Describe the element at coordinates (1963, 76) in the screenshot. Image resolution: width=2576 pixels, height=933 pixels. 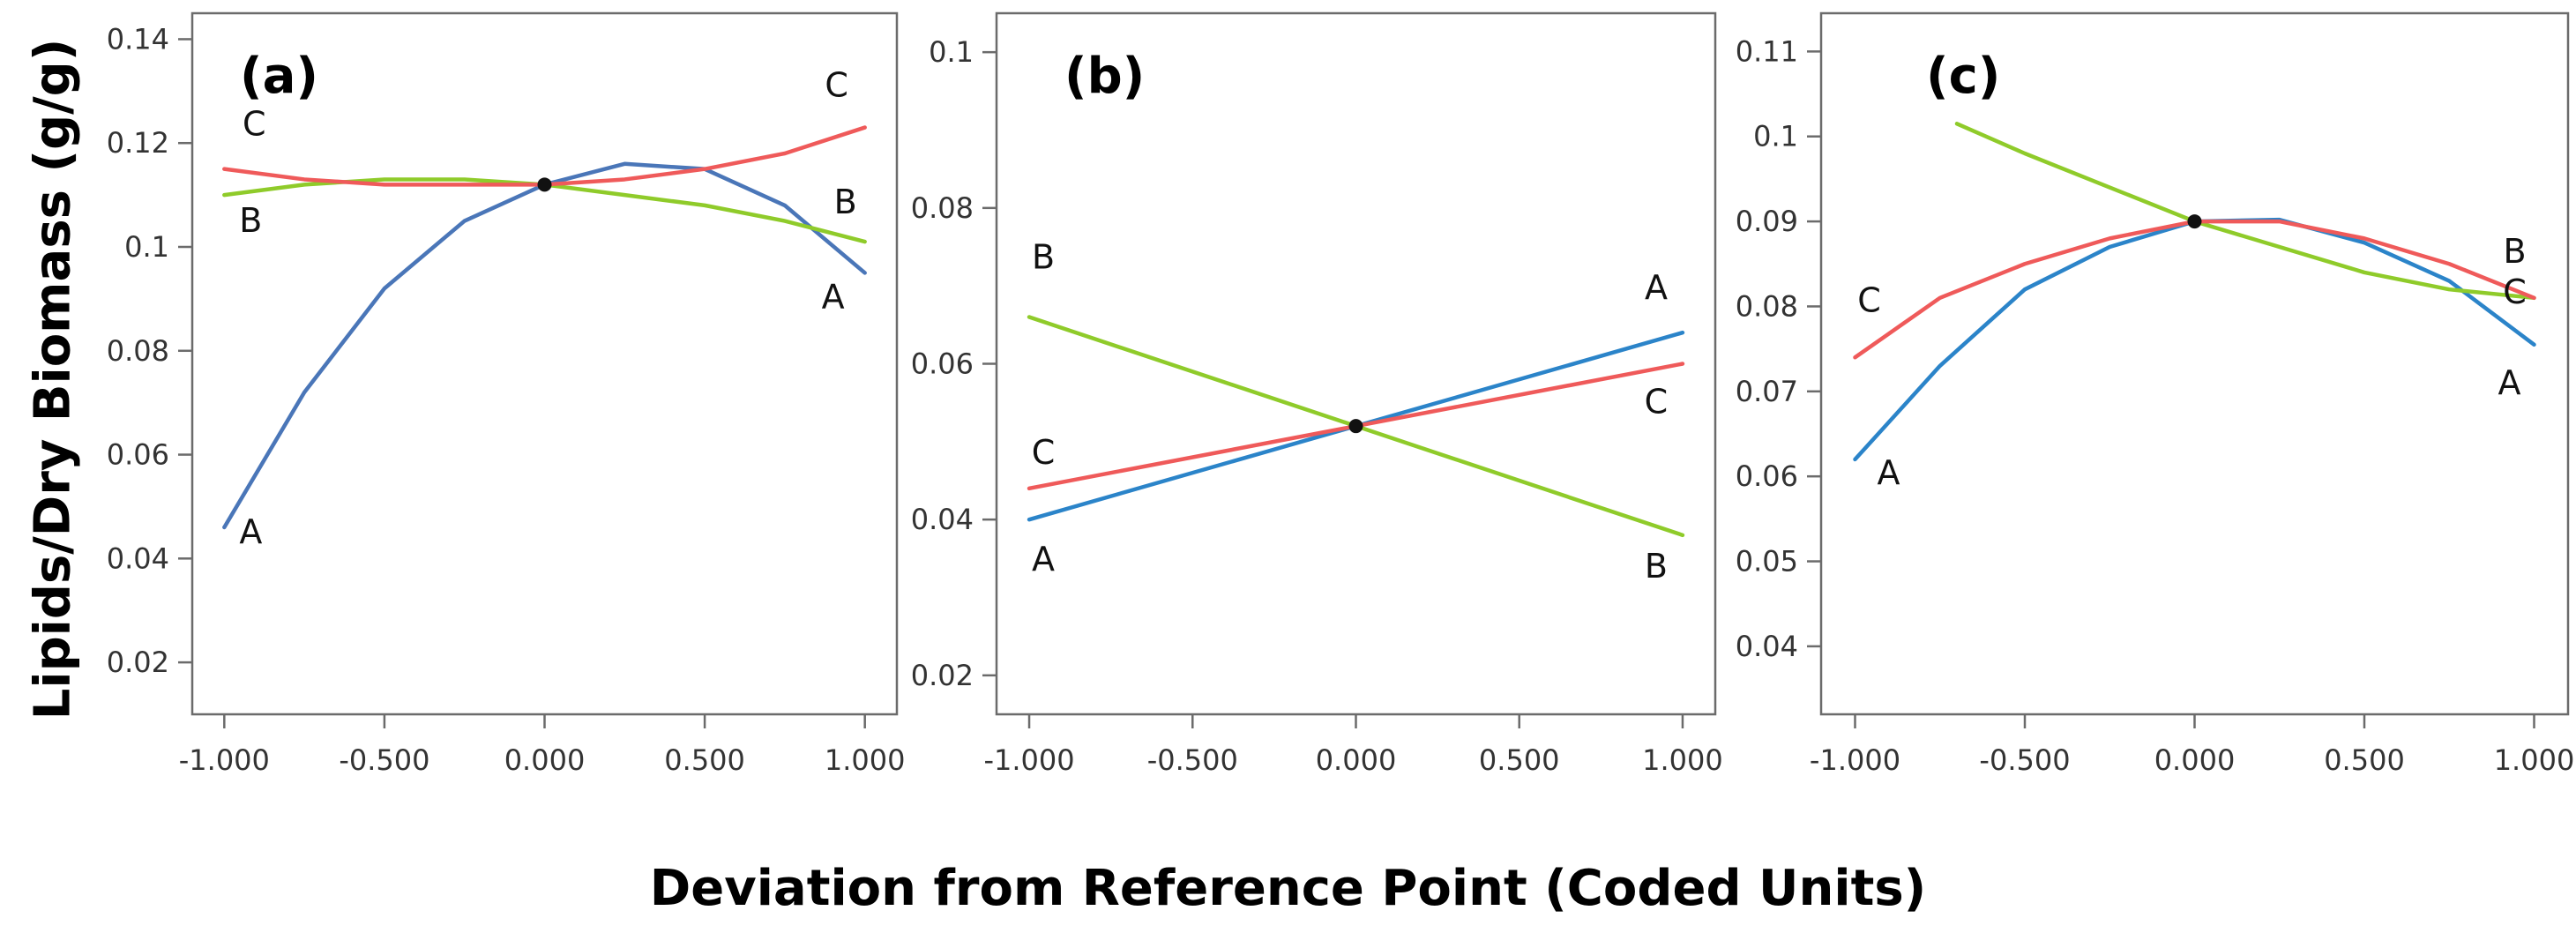
I see `panel-label: (c)` at that location.